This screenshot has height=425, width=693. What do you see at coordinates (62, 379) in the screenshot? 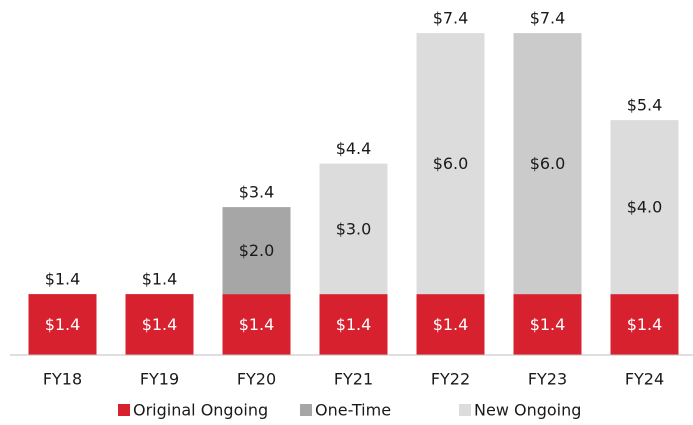
I see `x-tick-label: FY18` at bounding box center [62, 379].